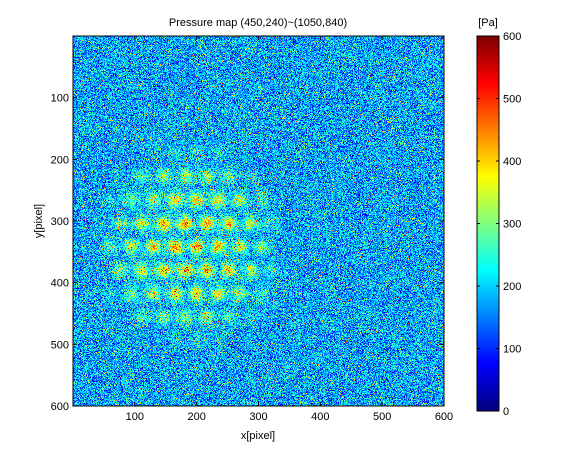 Image resolution: width=562 pixels, height=464 pixels. I want to click on y-tick-label: 300, so click(60, 222).